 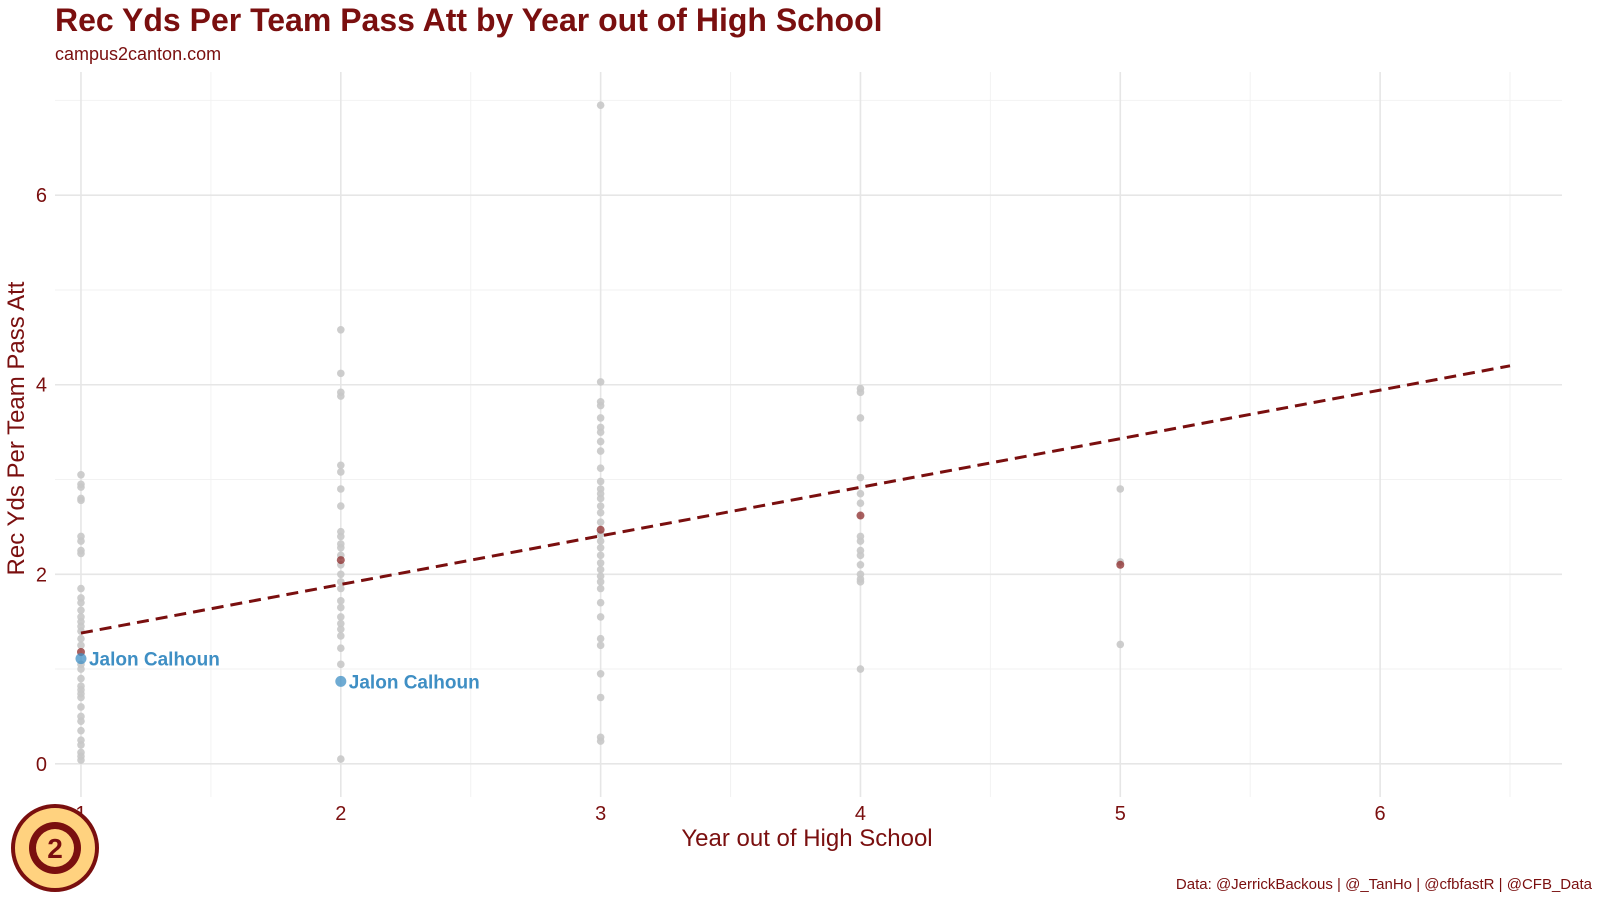 I want to click on x-tick-label: 2, so click(x=340, y=814).